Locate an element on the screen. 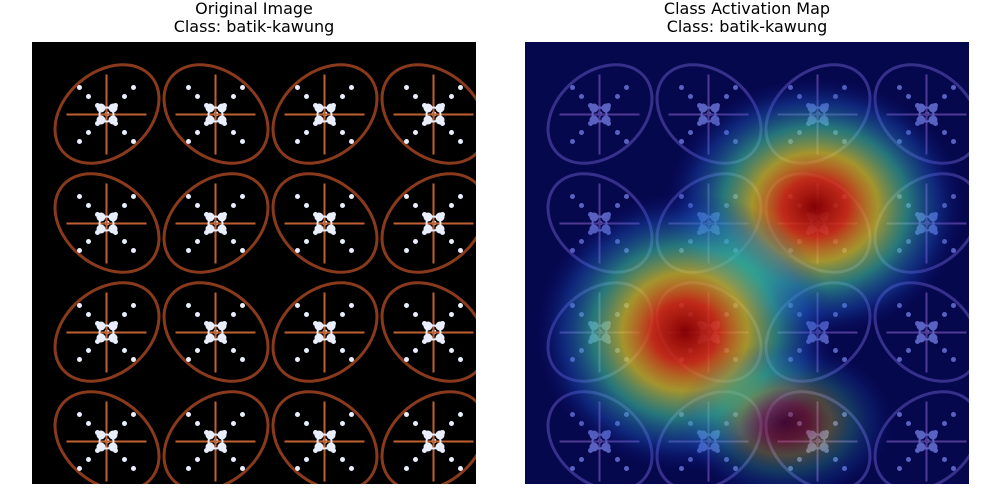 This screenshot has height=500, width=1000. panel-title-line-1: Class Activation Map is located at coordinates (747, 9).